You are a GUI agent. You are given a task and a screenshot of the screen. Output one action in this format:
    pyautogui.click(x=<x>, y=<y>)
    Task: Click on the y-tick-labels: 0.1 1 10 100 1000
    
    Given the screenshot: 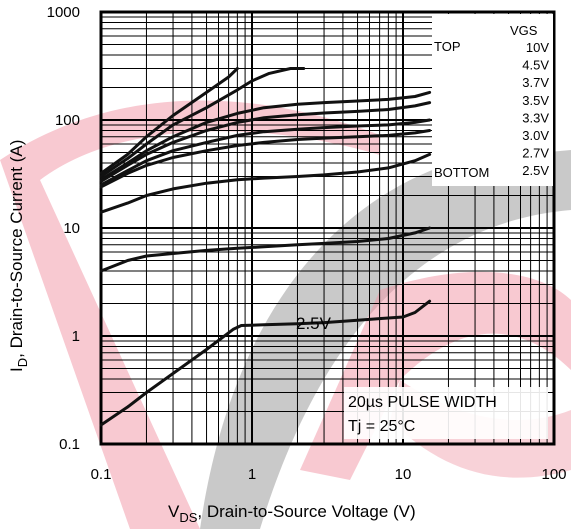 What is the action you would take?
    pyautogui.click(x=63, y=228)
    